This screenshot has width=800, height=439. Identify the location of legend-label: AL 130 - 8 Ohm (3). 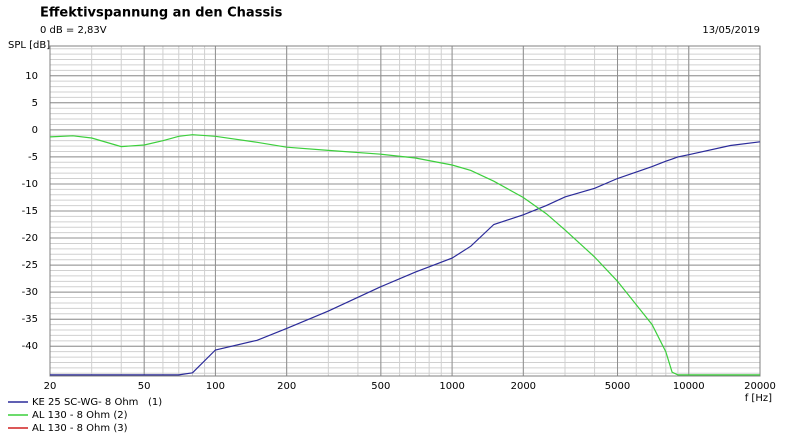
(80, 428).